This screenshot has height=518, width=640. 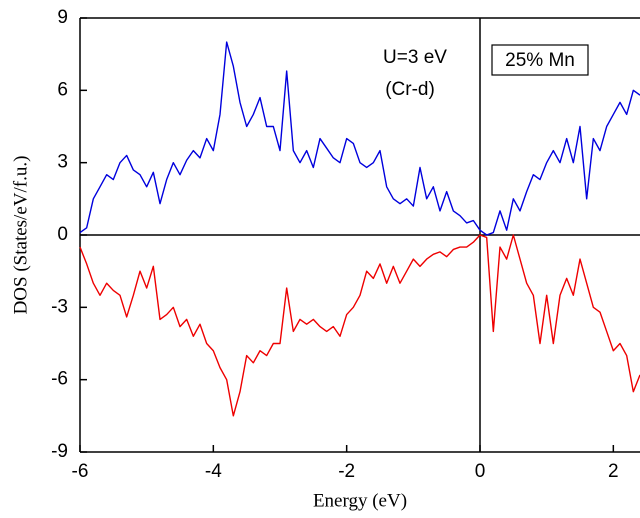 What do you see at coordinates (346, 471) in the screenshot?
I see `x-tick-label: -2` at bounding box center [346, 471].